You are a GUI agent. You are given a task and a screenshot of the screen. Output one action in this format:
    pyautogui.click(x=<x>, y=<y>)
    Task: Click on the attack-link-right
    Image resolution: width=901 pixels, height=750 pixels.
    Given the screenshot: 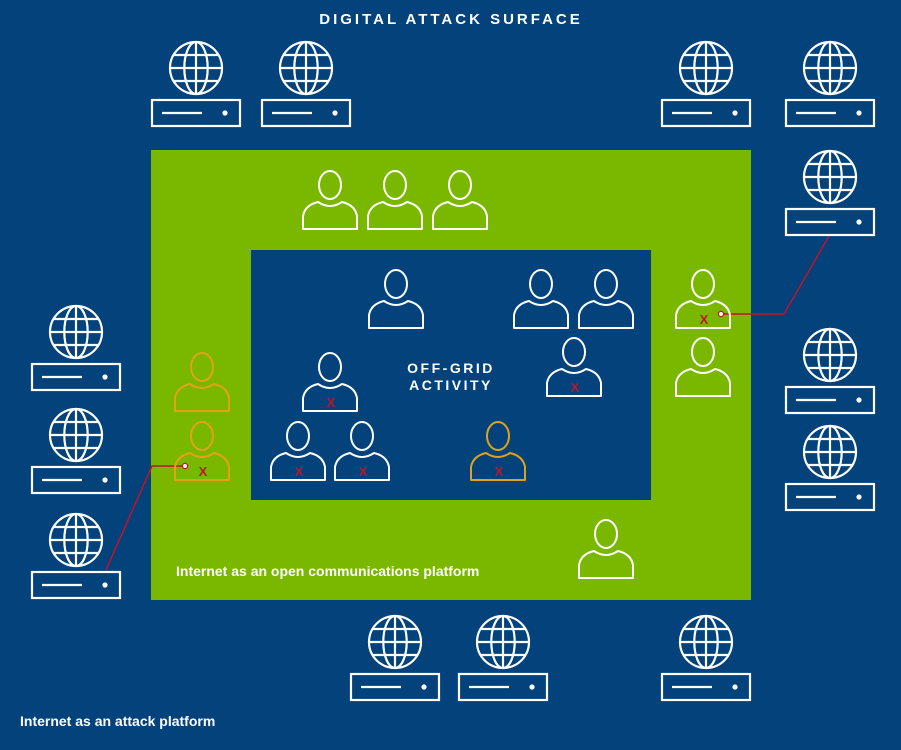 What is the action you would take?
    pyautogui.click(x=775, y=275)
    